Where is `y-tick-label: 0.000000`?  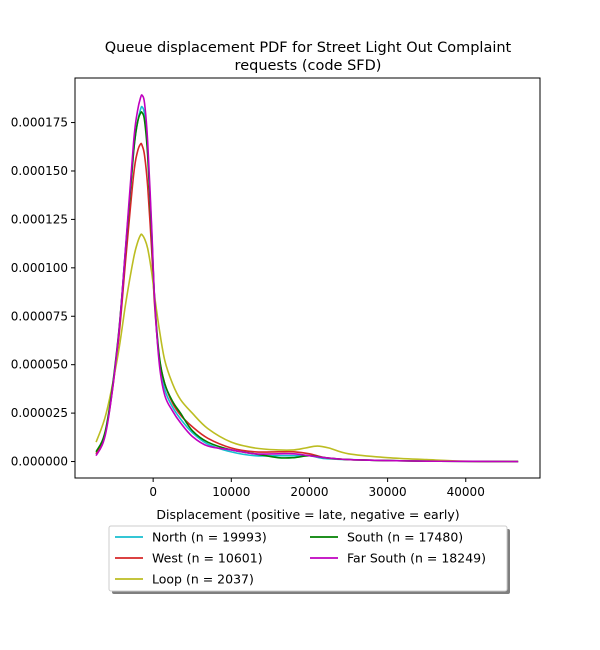 y-tick-label: 0.000000 is located at coordinates (39, 462).